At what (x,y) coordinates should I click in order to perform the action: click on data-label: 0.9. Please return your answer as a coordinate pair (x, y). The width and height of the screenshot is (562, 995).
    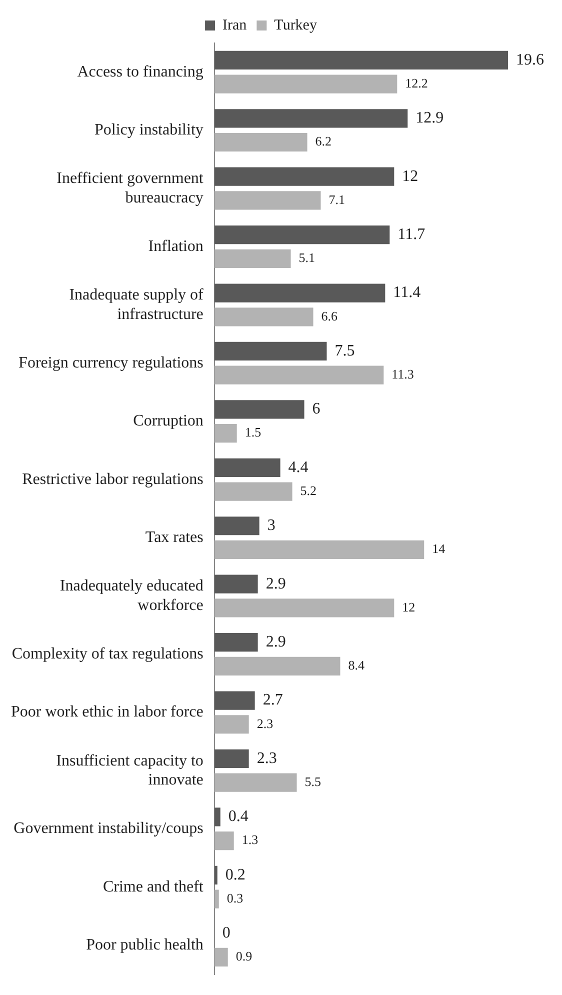
    Looking at the image, I should click on (244, 956).